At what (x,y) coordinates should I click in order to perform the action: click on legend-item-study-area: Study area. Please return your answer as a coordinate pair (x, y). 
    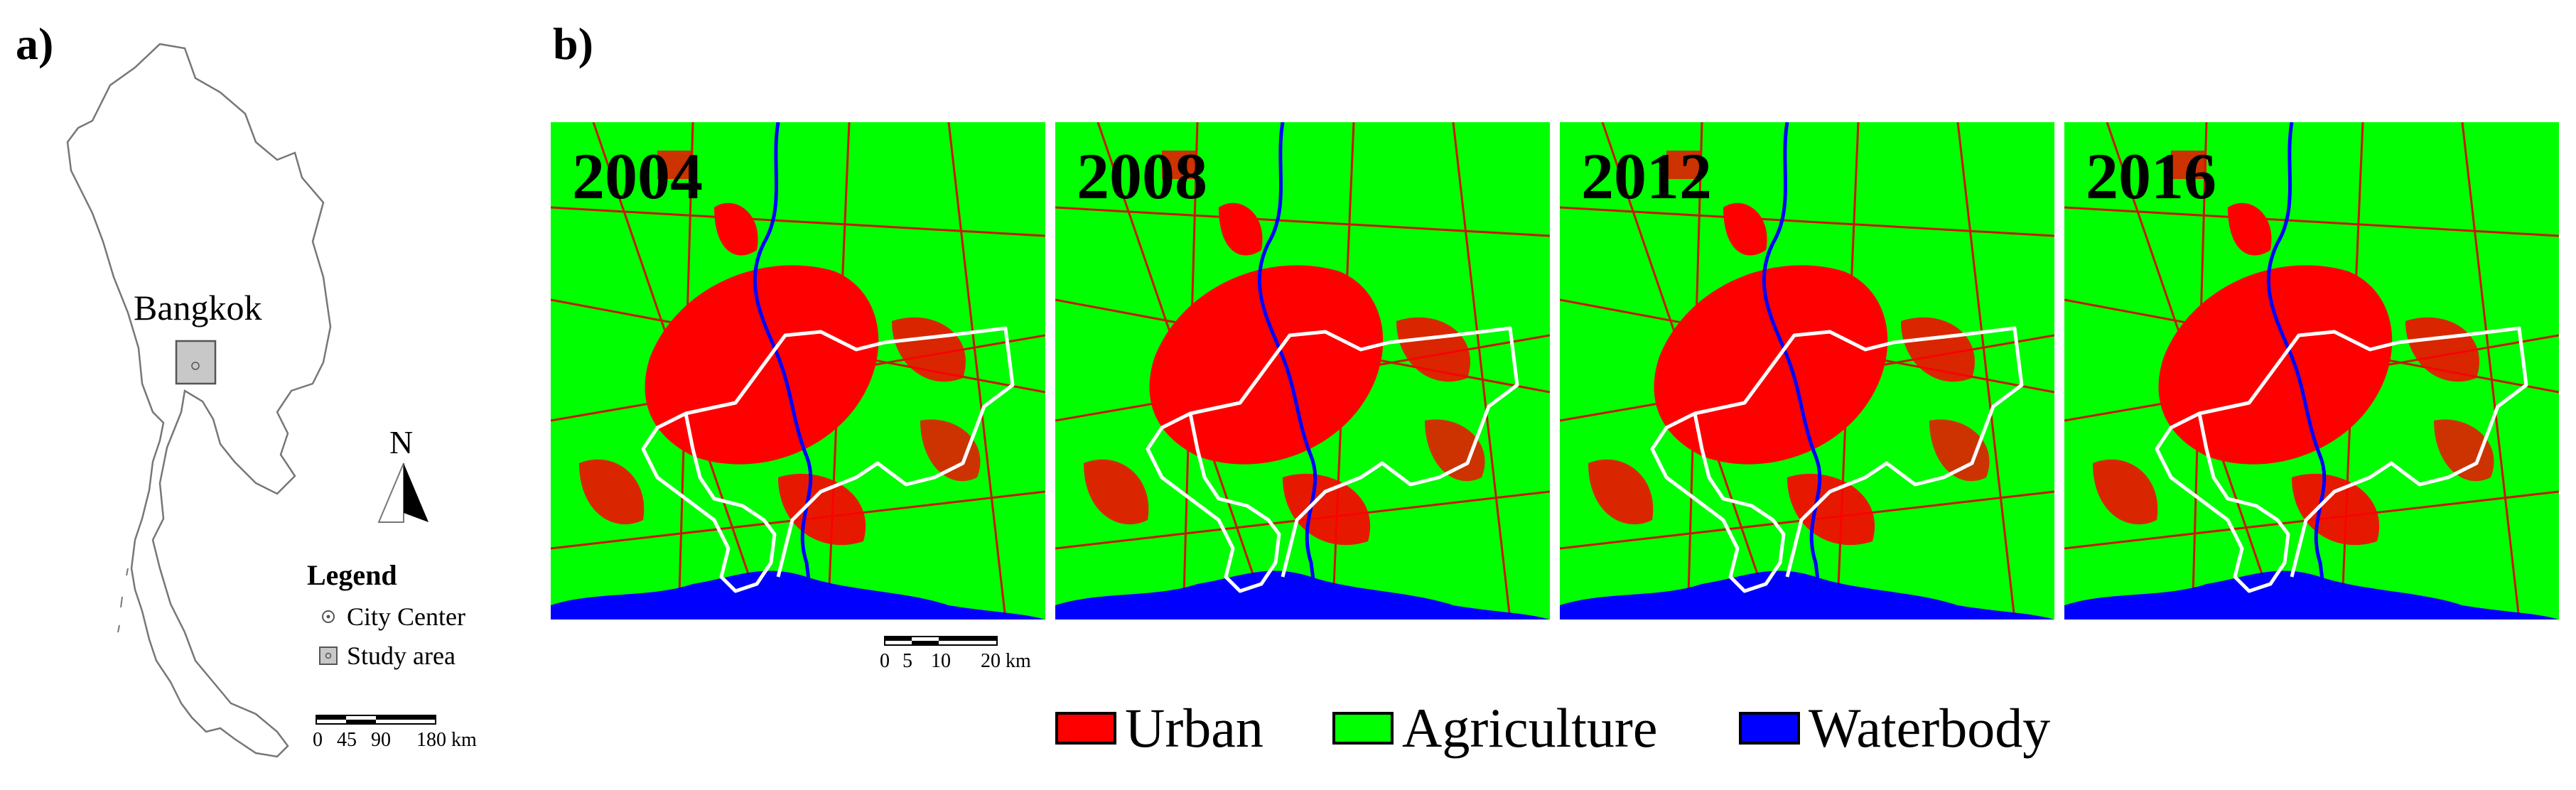
    Looking at the image, I should click on (387, 656).